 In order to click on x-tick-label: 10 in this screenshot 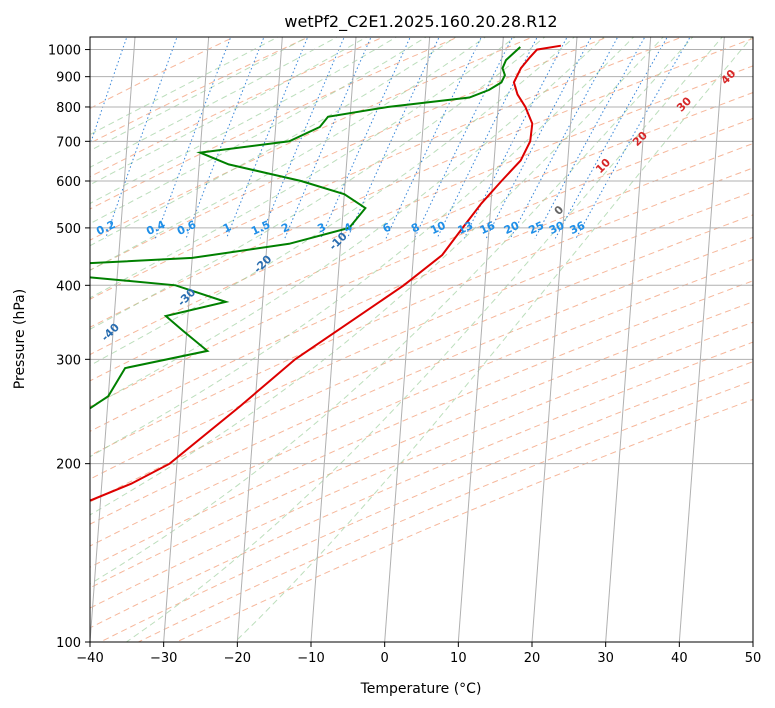, I will do `click(458, 658)`.